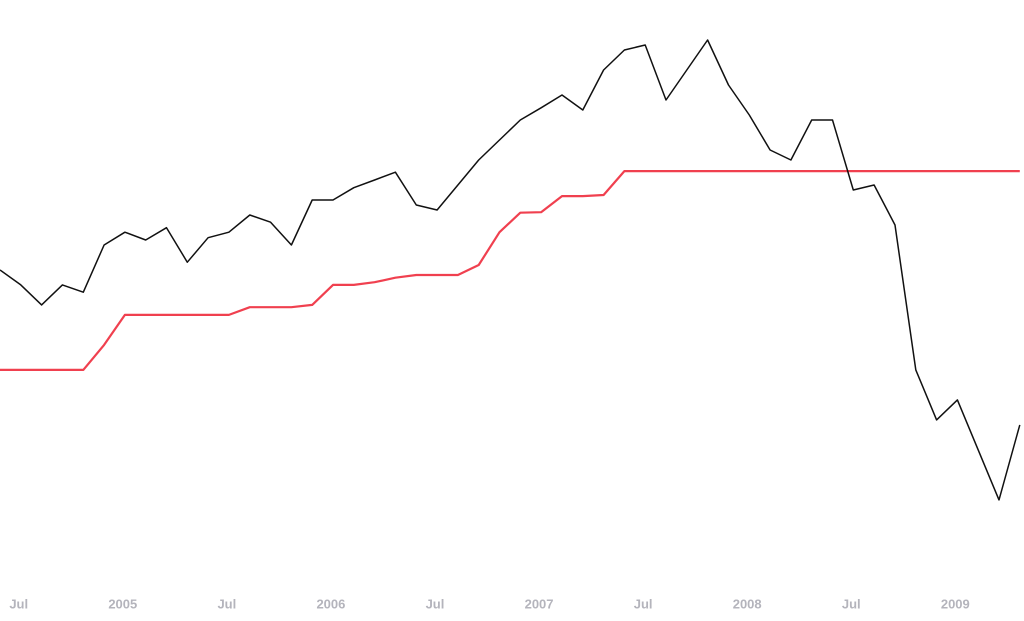  I want to click on x-tick-label: 2008, so click(747, 603).